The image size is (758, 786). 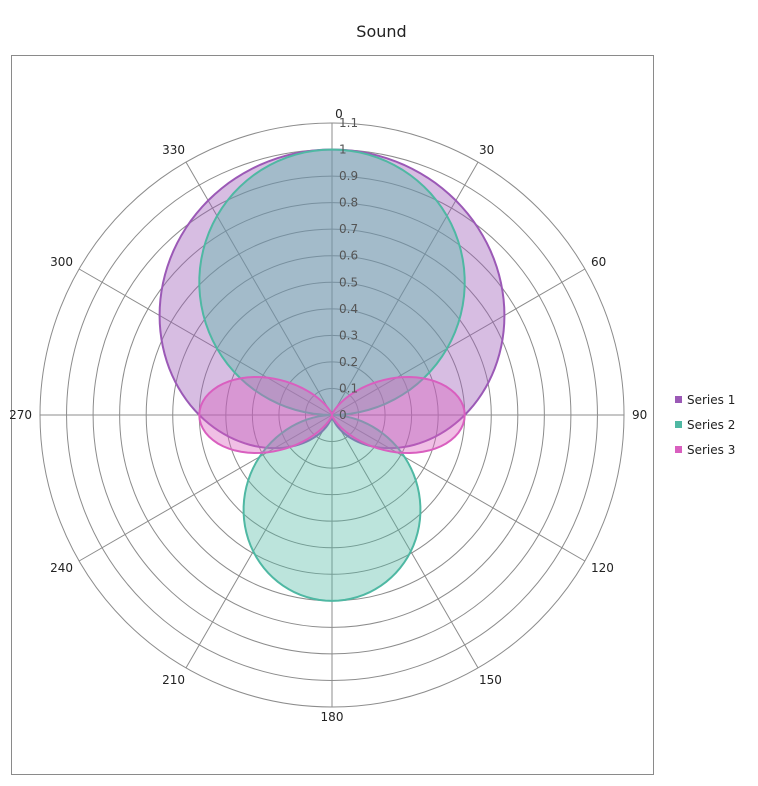 I want to click on series-3-area, so click(x=332, y=415).